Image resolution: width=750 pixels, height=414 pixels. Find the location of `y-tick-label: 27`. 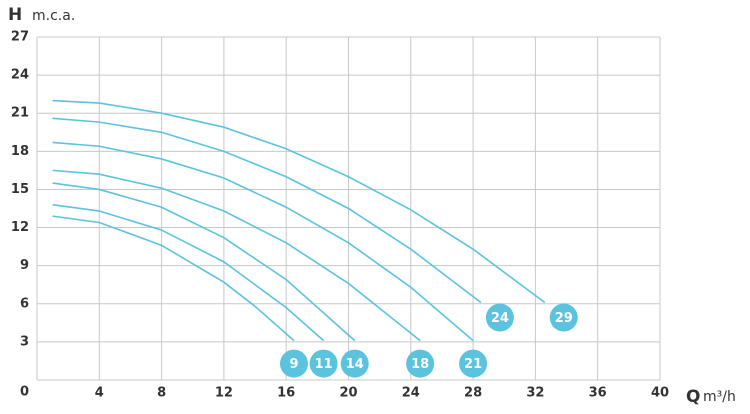

y-tick-label: 27 is located at coordinates (20, 37).